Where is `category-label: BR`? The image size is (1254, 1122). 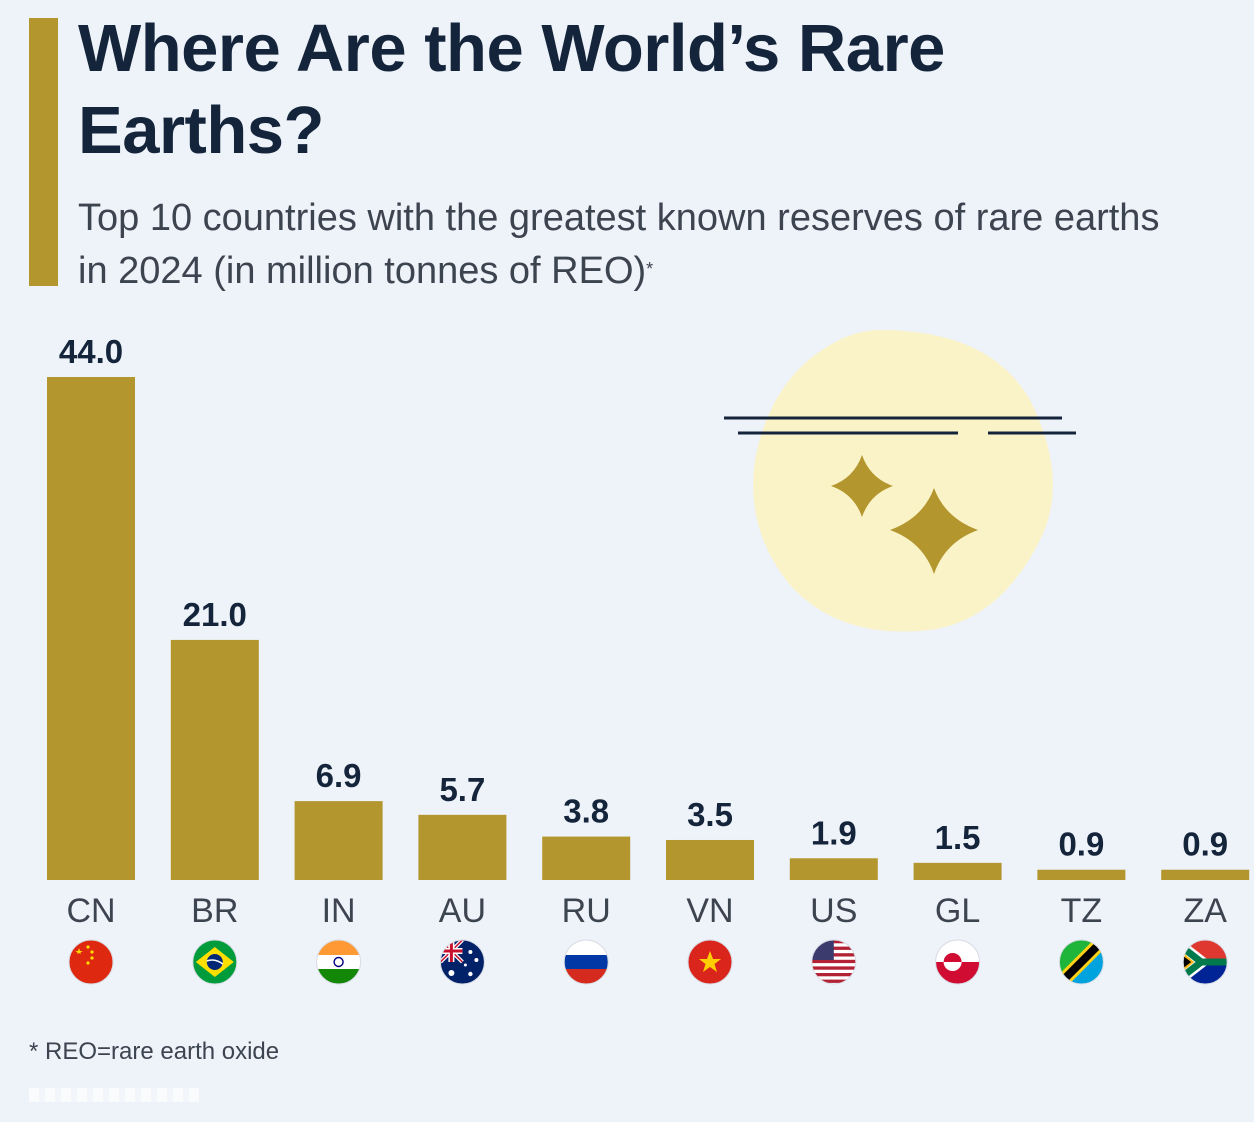 category-label: BR is located at coordinates (214, 911).